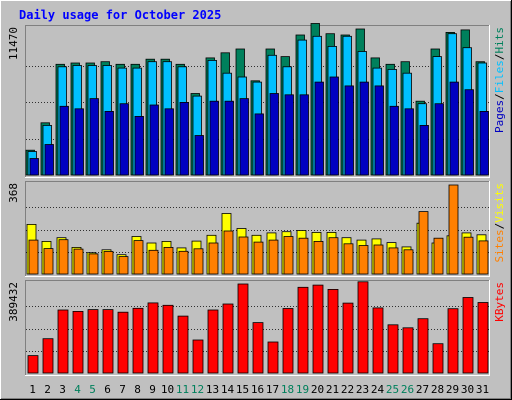  I want to click on legend-item-kbytes: KBytes, so click(499, 302).